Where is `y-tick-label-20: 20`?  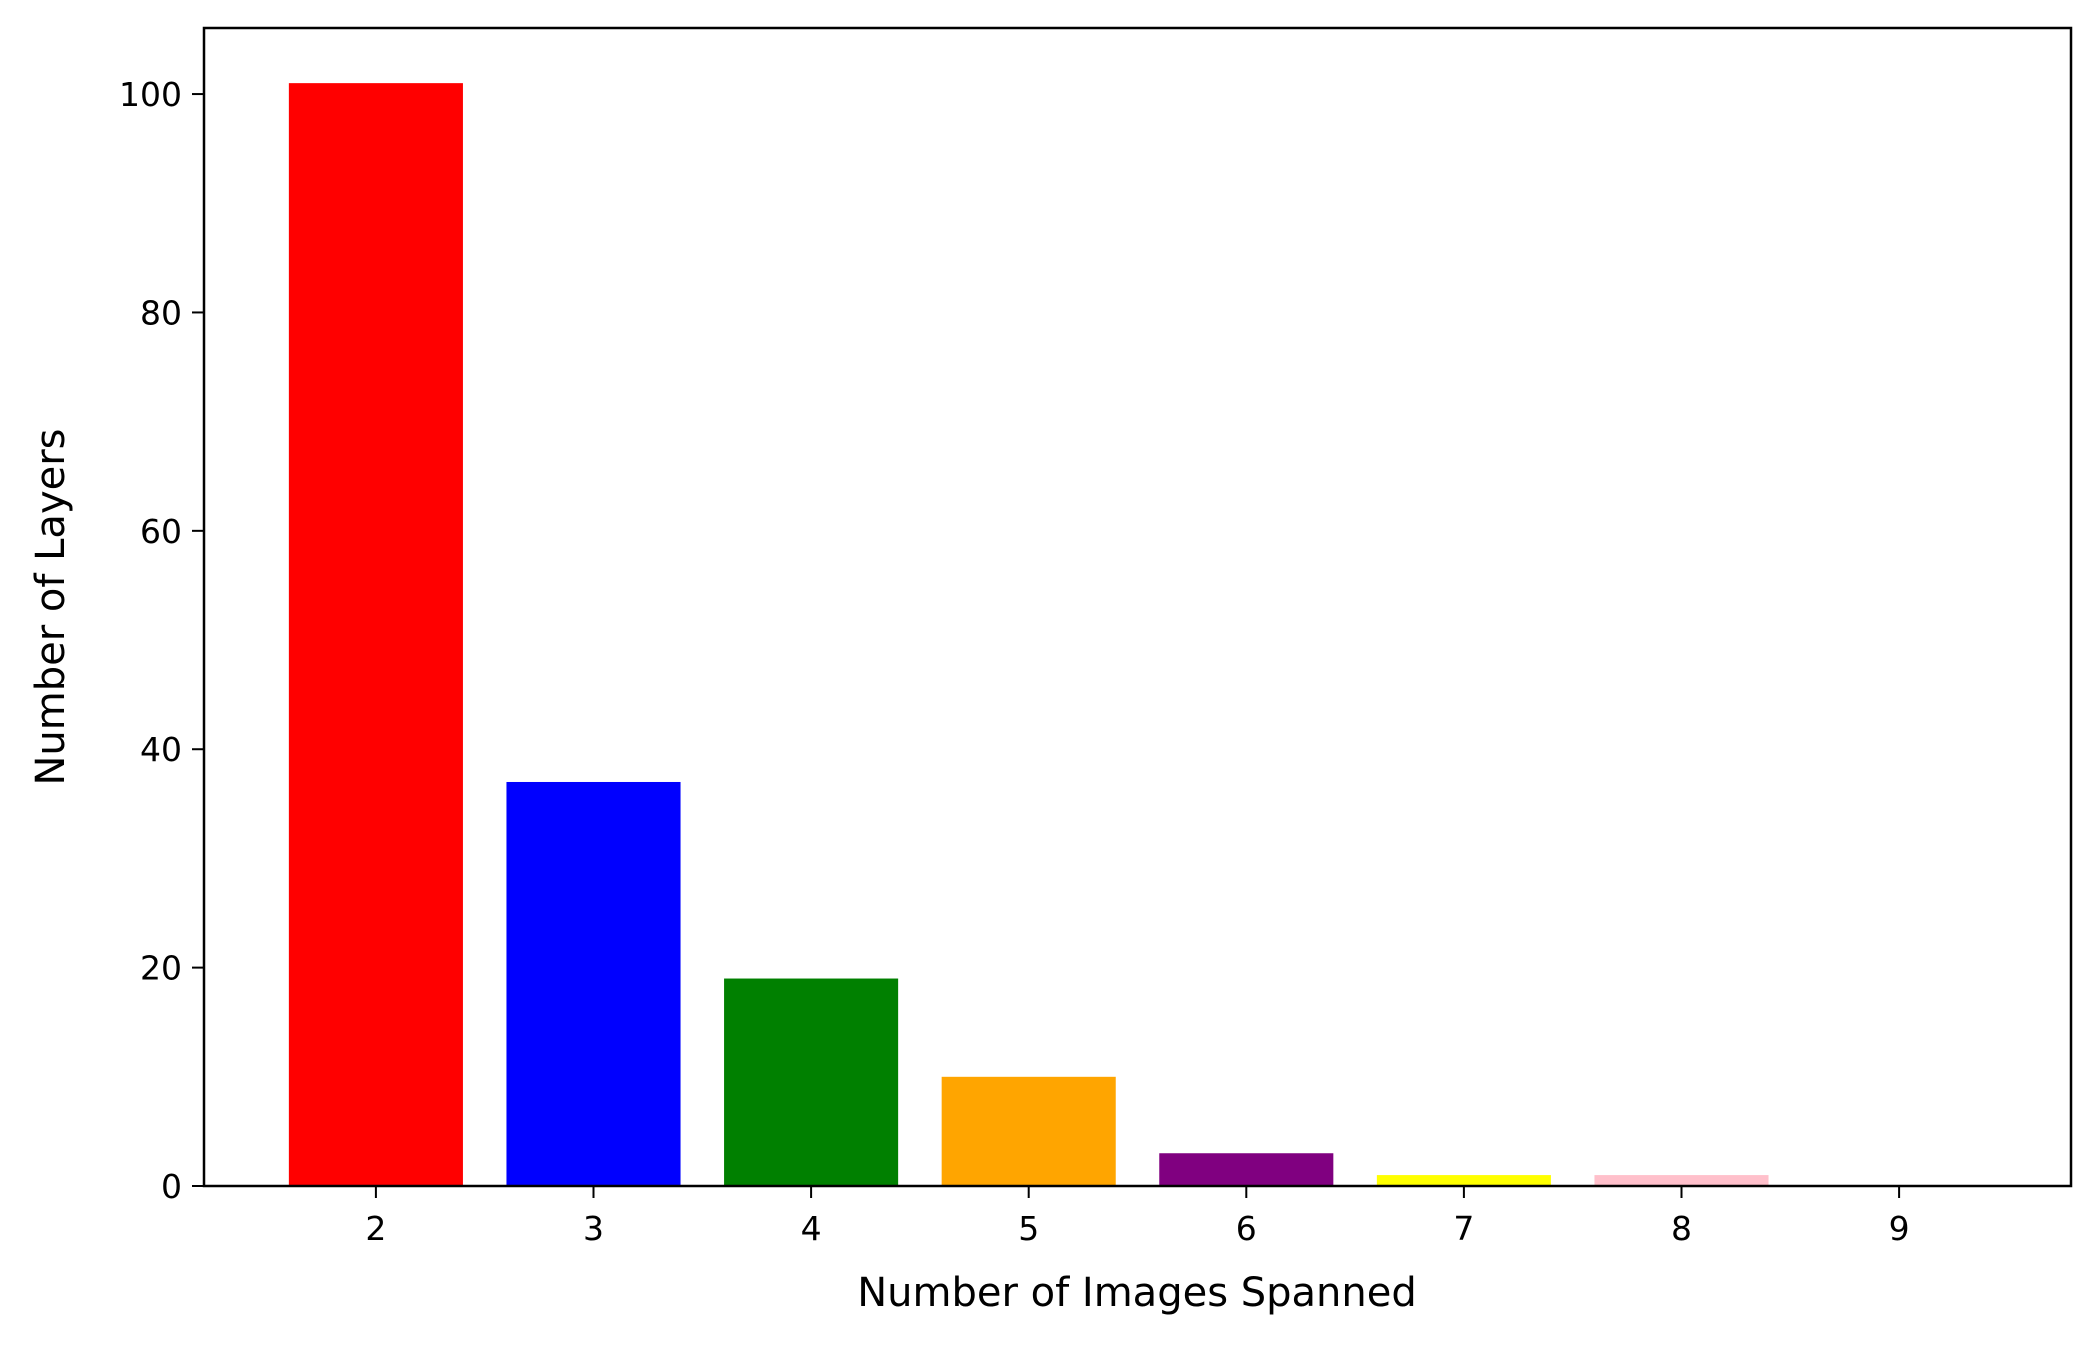
y-tick-label-20: 20 is located at coordinates (161, 968).